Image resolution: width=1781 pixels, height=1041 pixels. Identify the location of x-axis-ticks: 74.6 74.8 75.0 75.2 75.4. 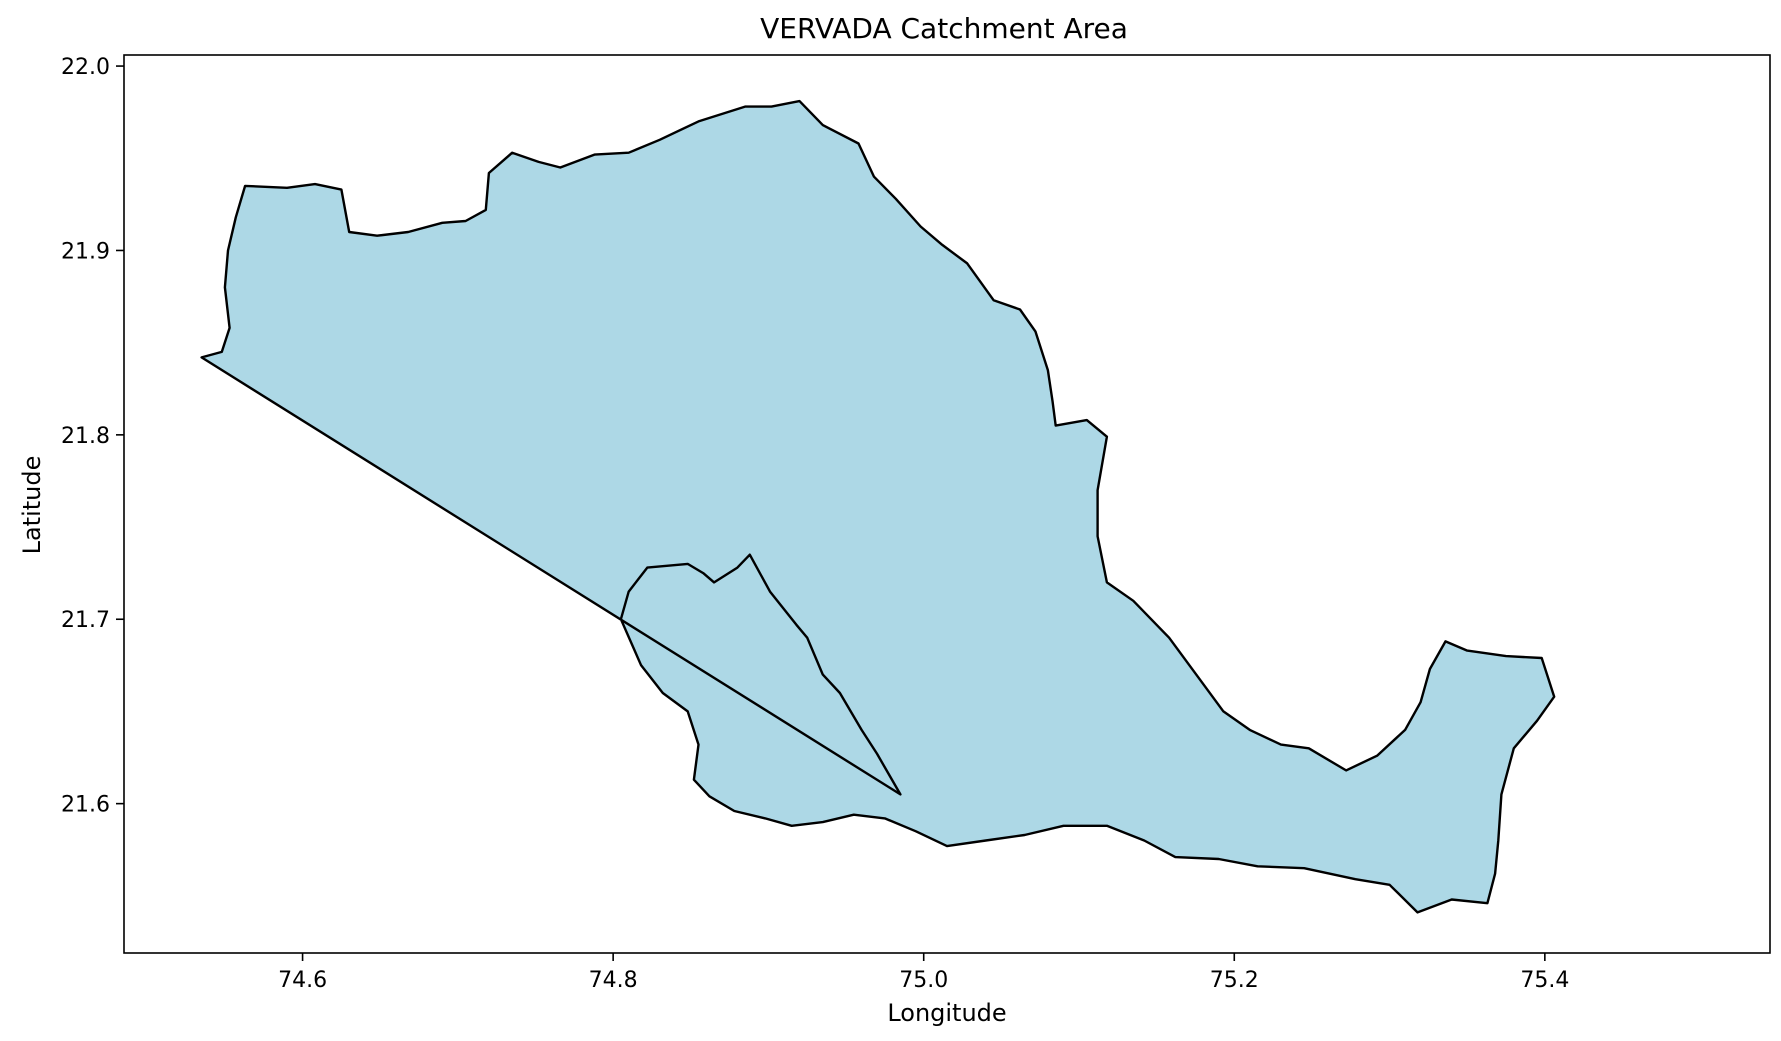
(923, 973).